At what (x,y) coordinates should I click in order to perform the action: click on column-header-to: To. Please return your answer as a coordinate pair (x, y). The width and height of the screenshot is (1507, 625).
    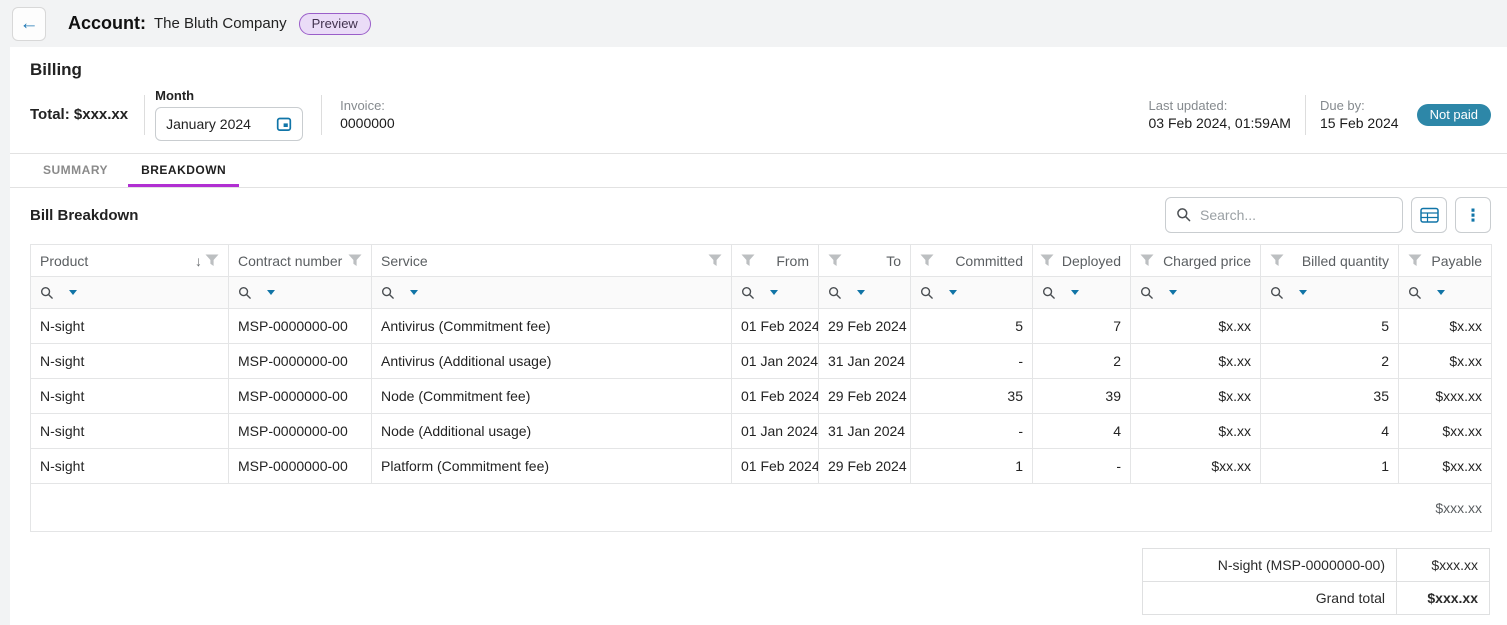
    Looking at the image, I should click on (864, 260).